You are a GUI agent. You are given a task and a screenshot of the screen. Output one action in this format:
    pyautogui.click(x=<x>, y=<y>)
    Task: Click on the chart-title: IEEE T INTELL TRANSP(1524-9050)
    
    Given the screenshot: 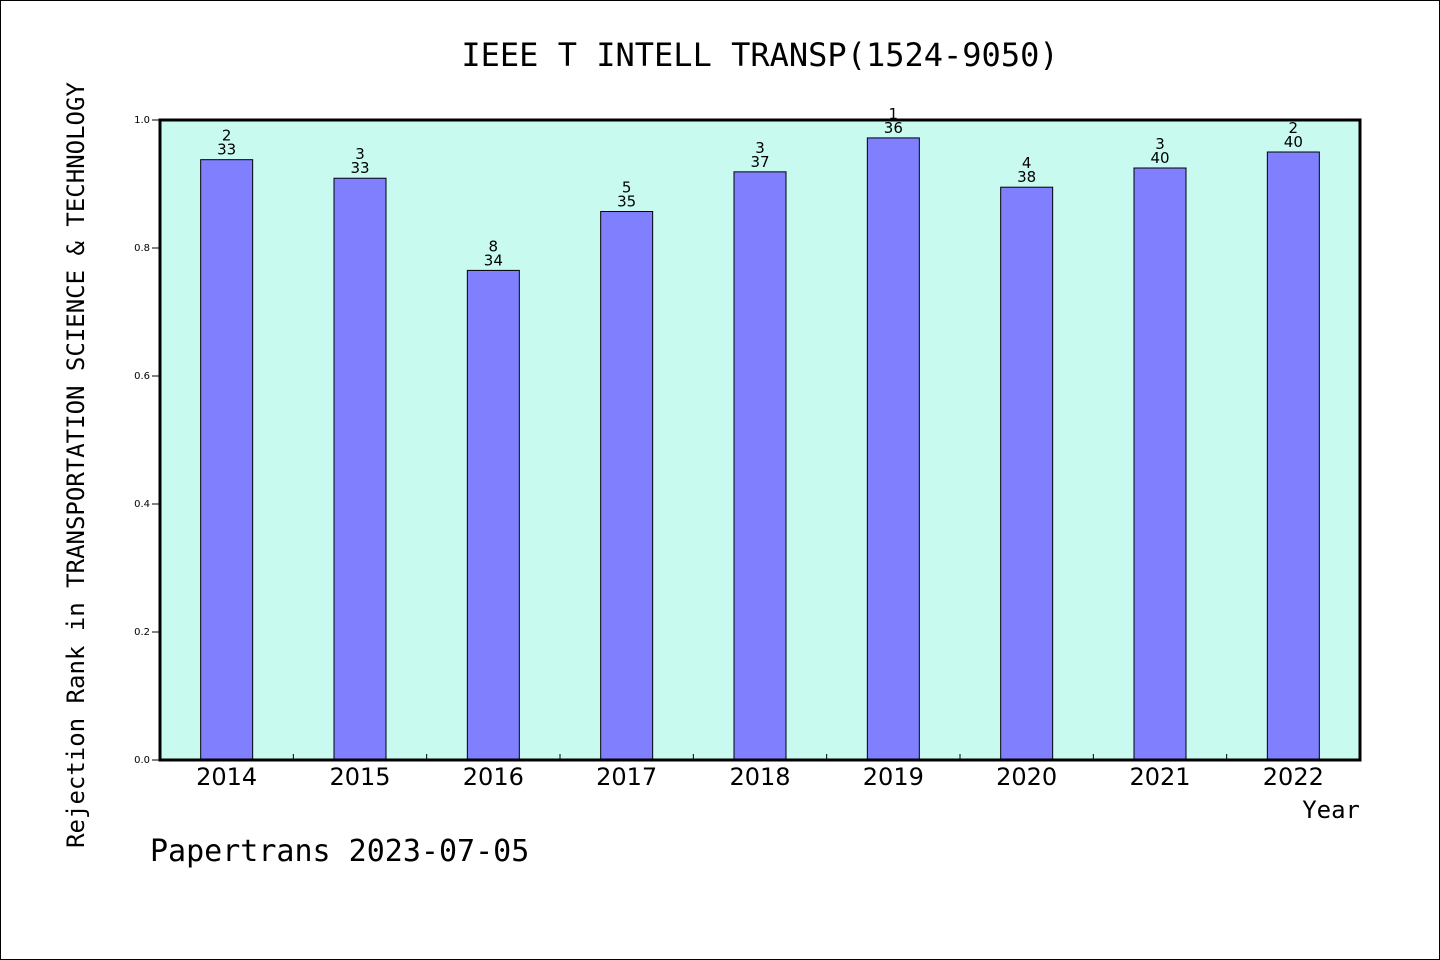 What is the action you would take?
    pyautogui.click(x=760, y=55)
    